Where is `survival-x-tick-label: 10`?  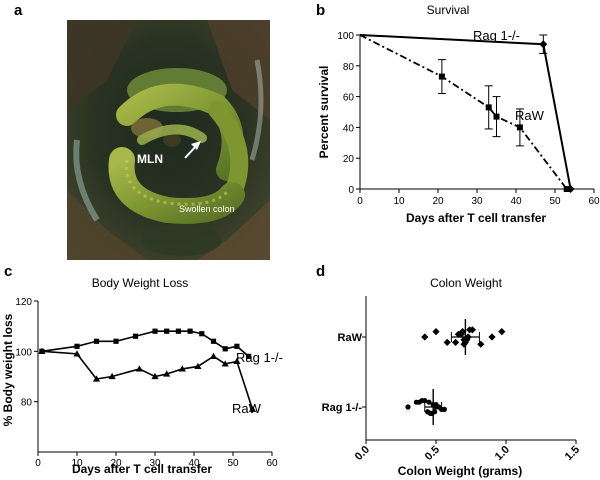
survival-x-tick-label: 10 is located at coordinates (399, 201).